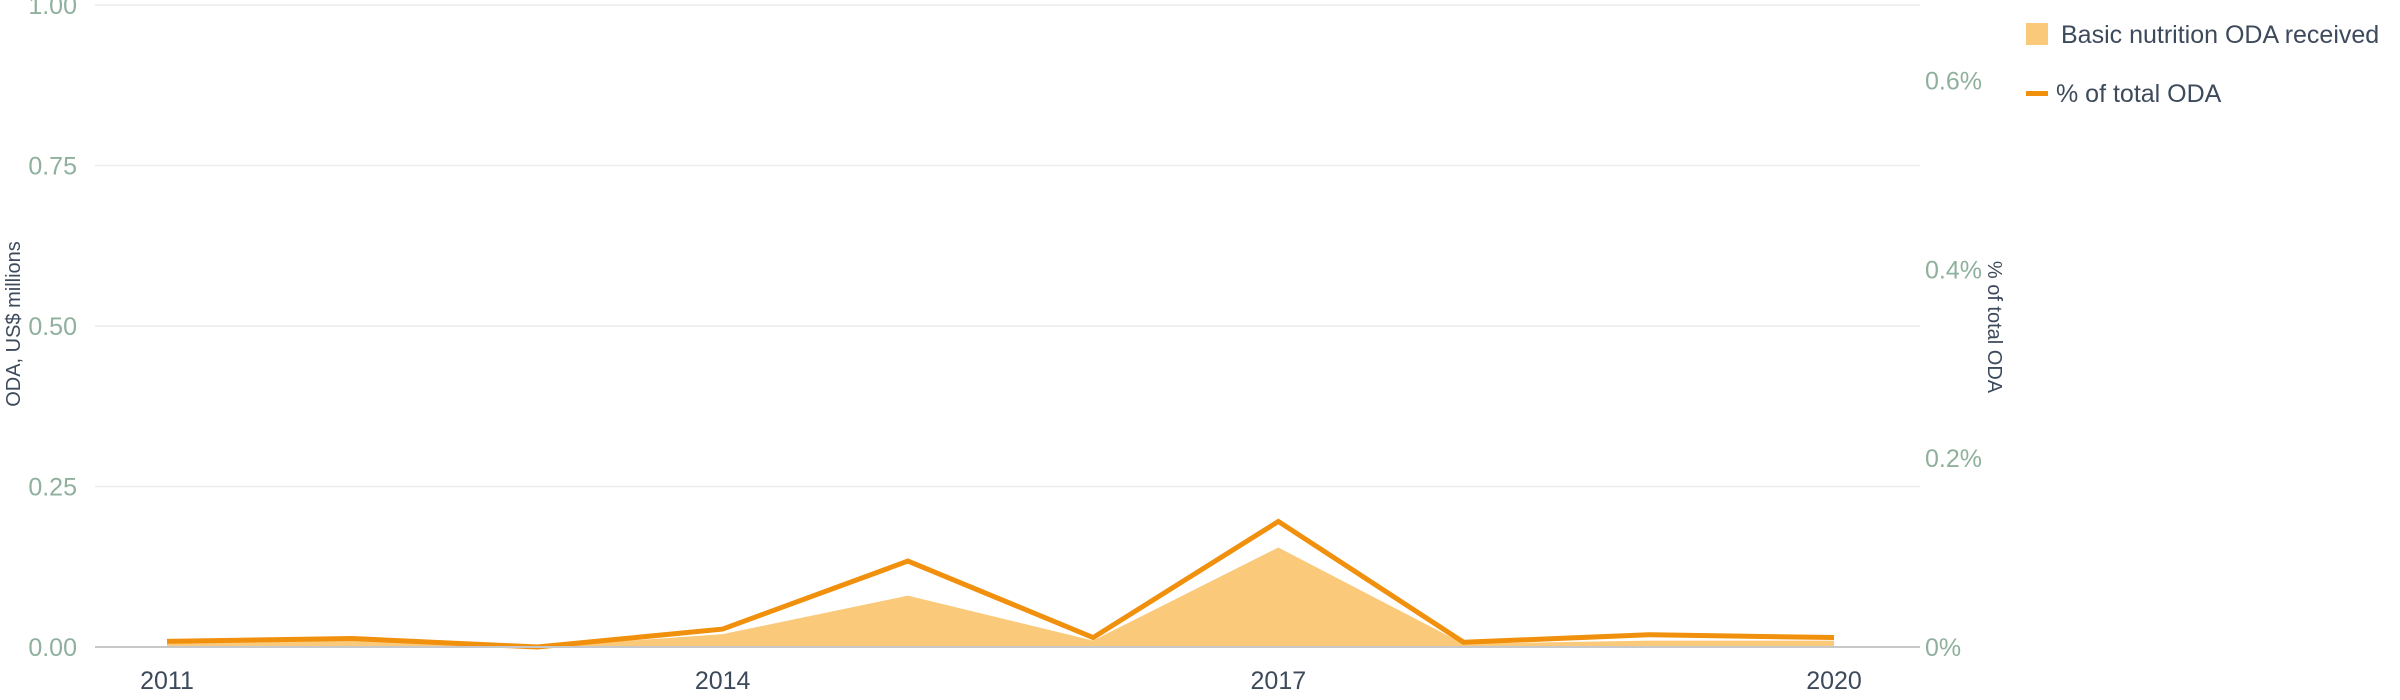 This screenshot has width=2400, height=700. Describe the element at coordinates (723, 681) in the screenshot. I see `x-tick-label: 2014` at that location.